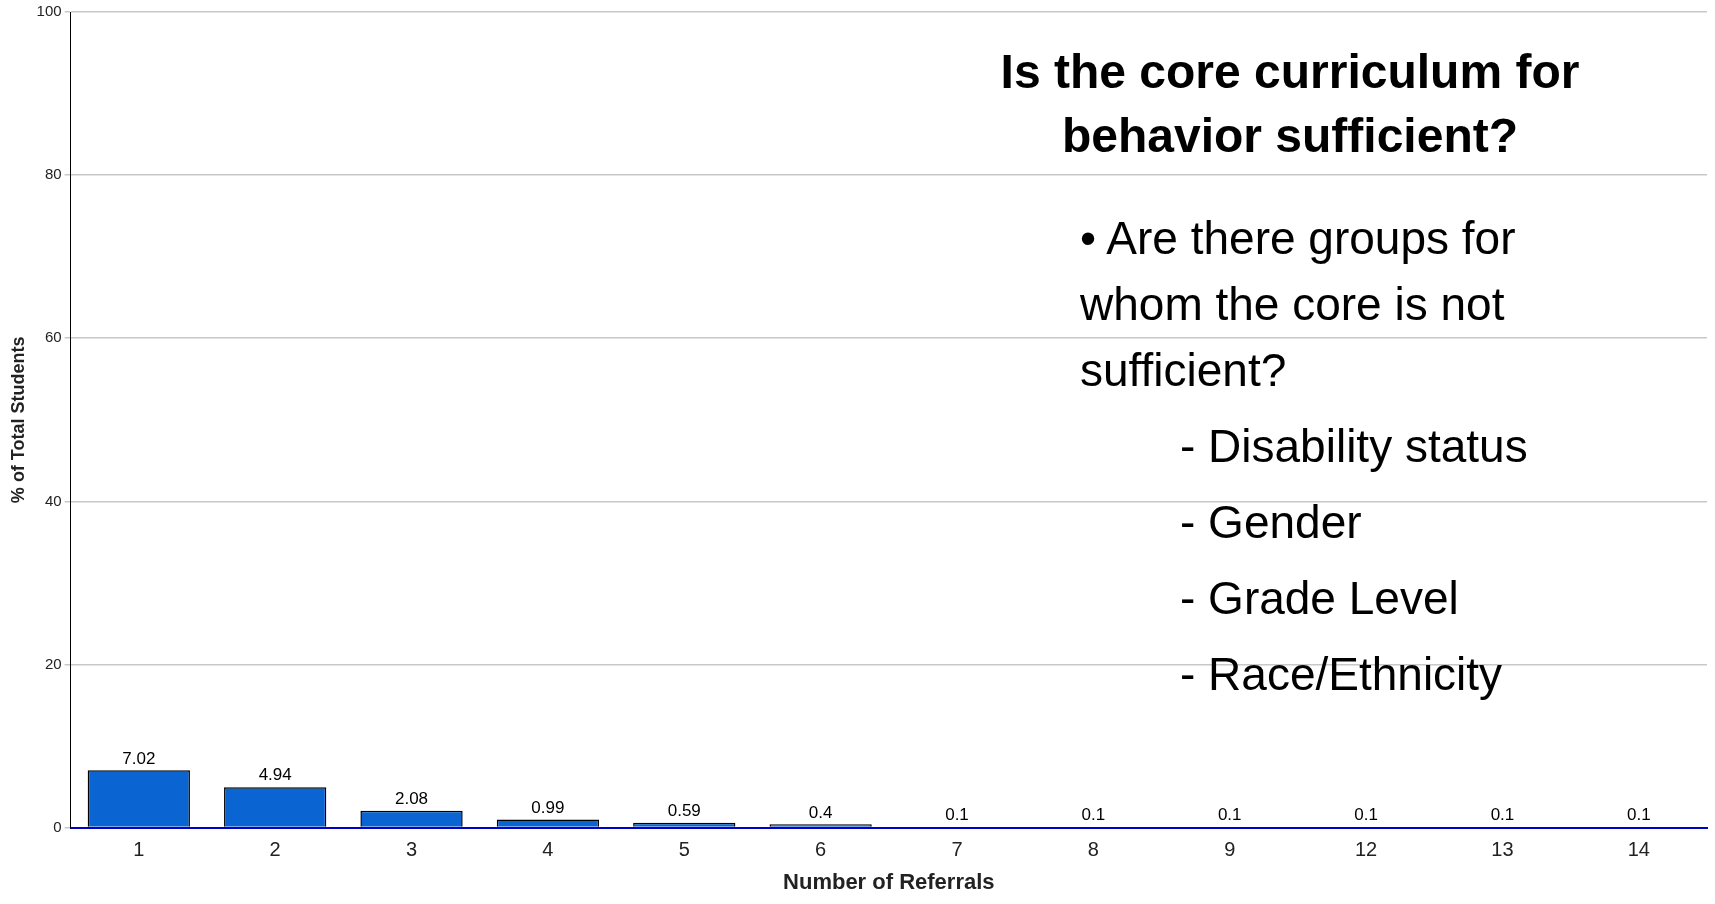  I want to click on y-tick-label: 100, so click(49, 11).